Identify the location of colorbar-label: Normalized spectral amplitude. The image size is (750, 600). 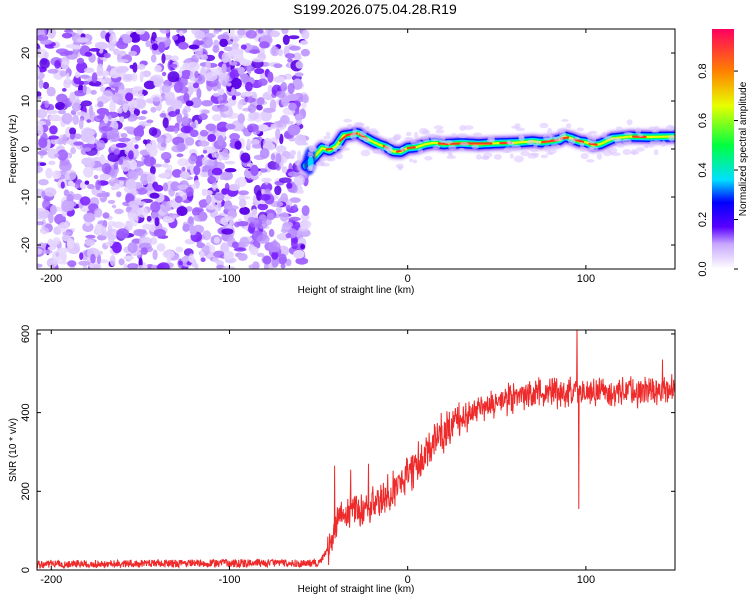
(743, 148).